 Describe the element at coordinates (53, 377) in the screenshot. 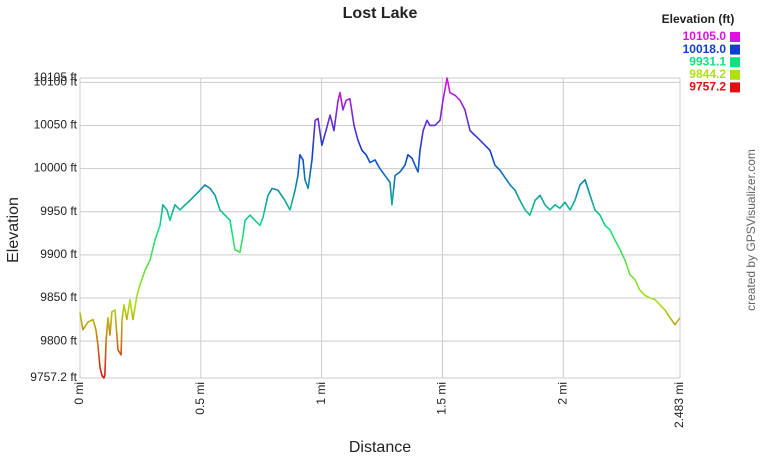

I see `y-tick-label: 9757.2 ft` at that location.